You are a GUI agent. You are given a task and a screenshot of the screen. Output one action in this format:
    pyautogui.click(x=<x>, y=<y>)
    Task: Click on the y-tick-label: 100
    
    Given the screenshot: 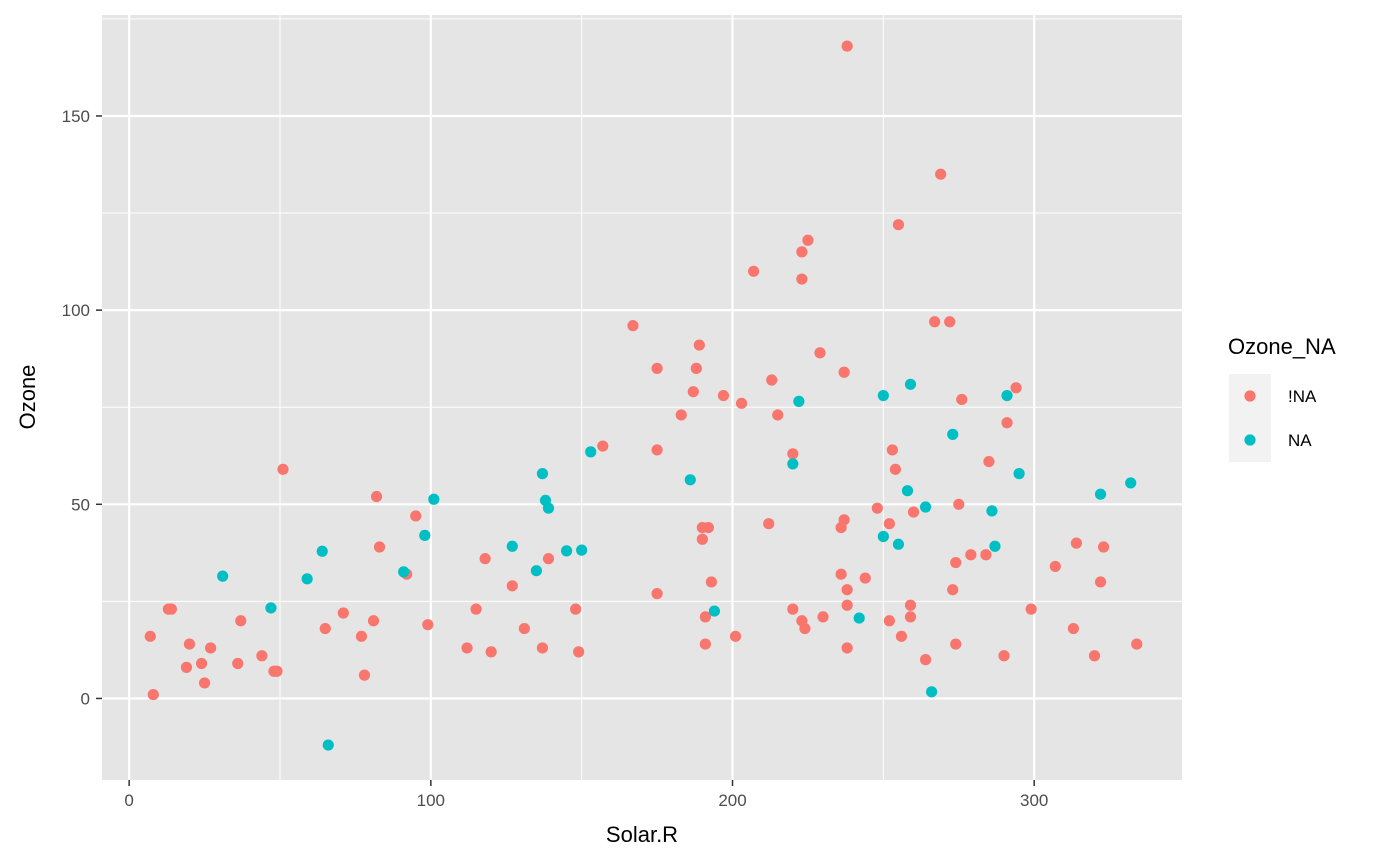 What is the action you would take?
    pyautogui.click(x=76, y=310)
    